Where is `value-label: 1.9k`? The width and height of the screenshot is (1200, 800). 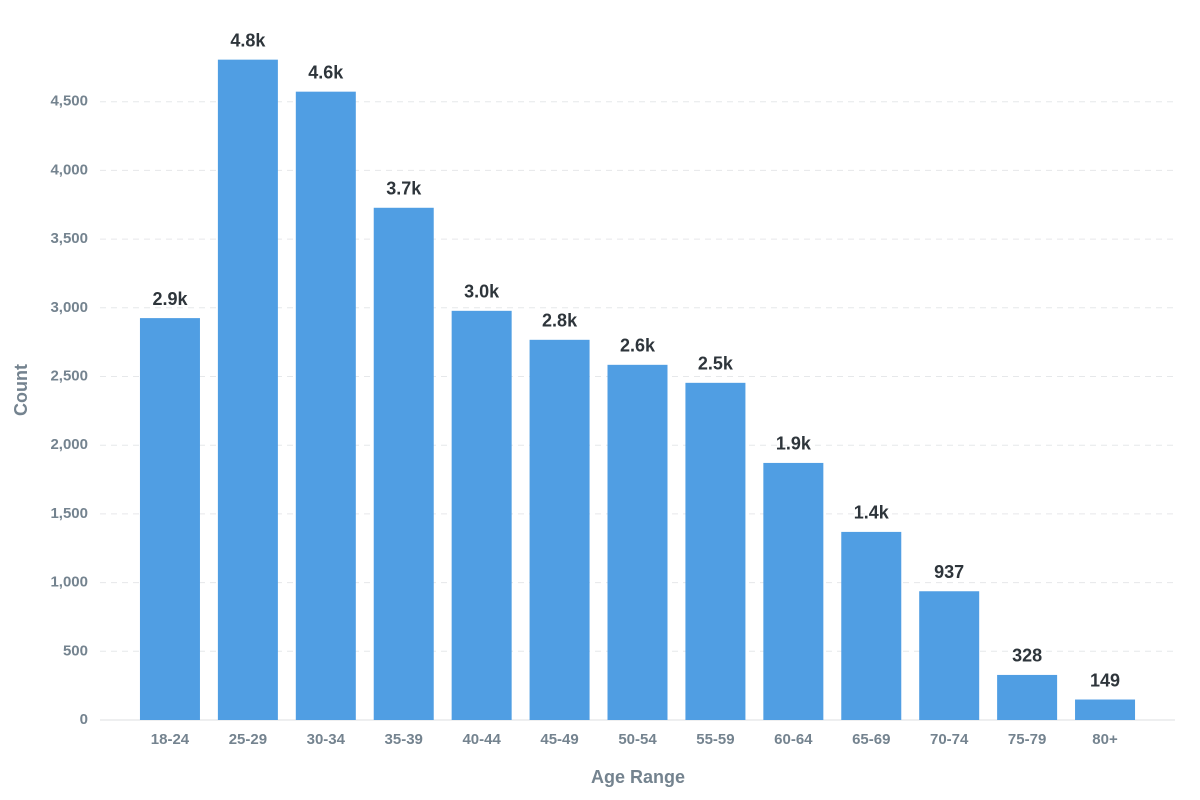 value-label: 1.9k is located at coordinates (794, 444).